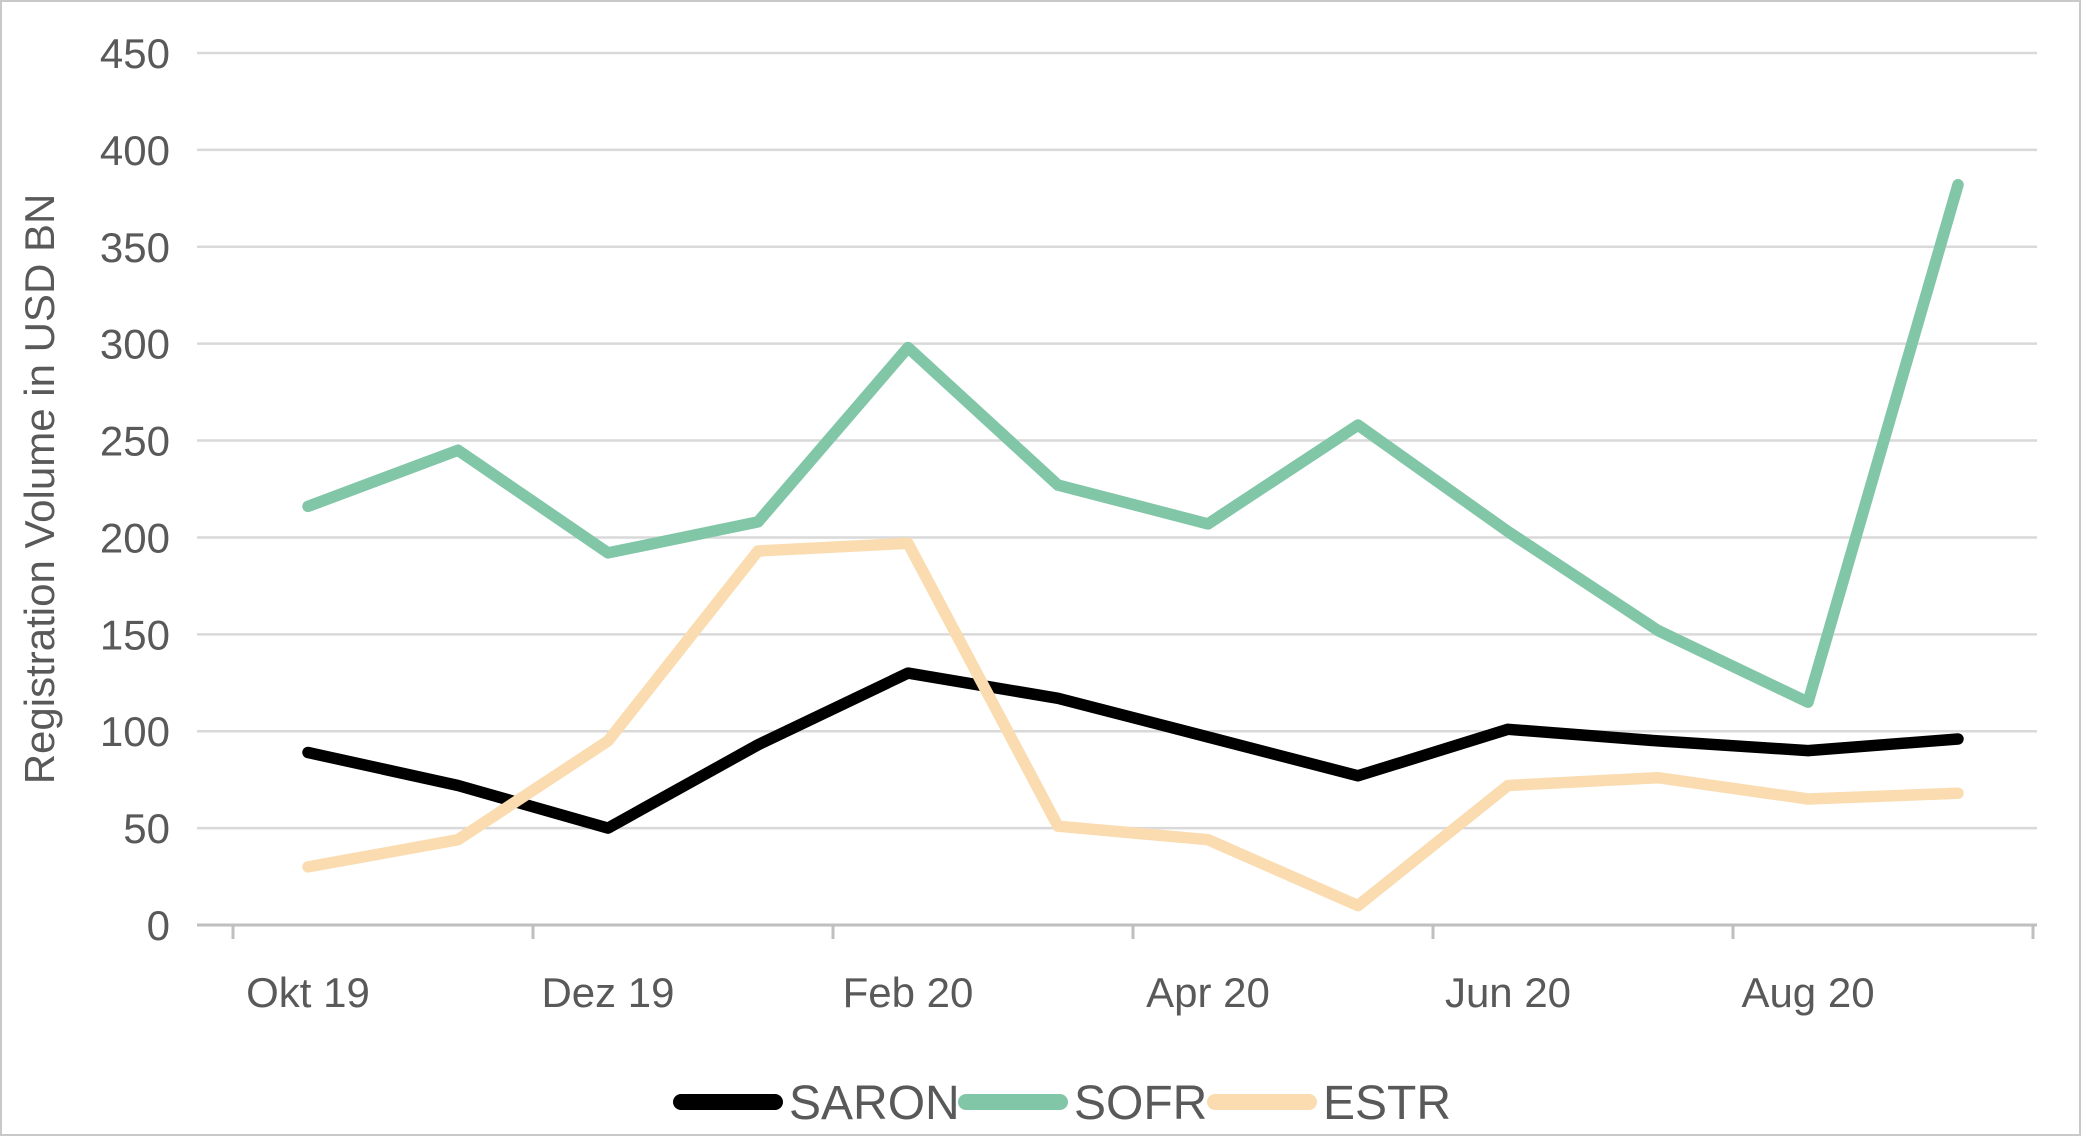  Describe the element at coordinates (1133, 750) in the screenshot. I see `series-line-saron` at that location.